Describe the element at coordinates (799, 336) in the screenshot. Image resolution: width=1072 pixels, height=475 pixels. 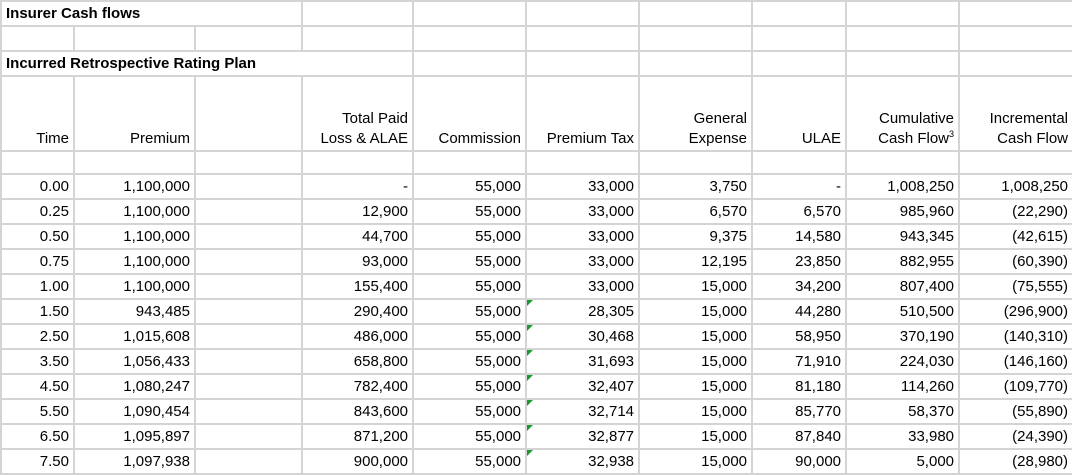
I see `cell-ulae: 58,950` at that location.